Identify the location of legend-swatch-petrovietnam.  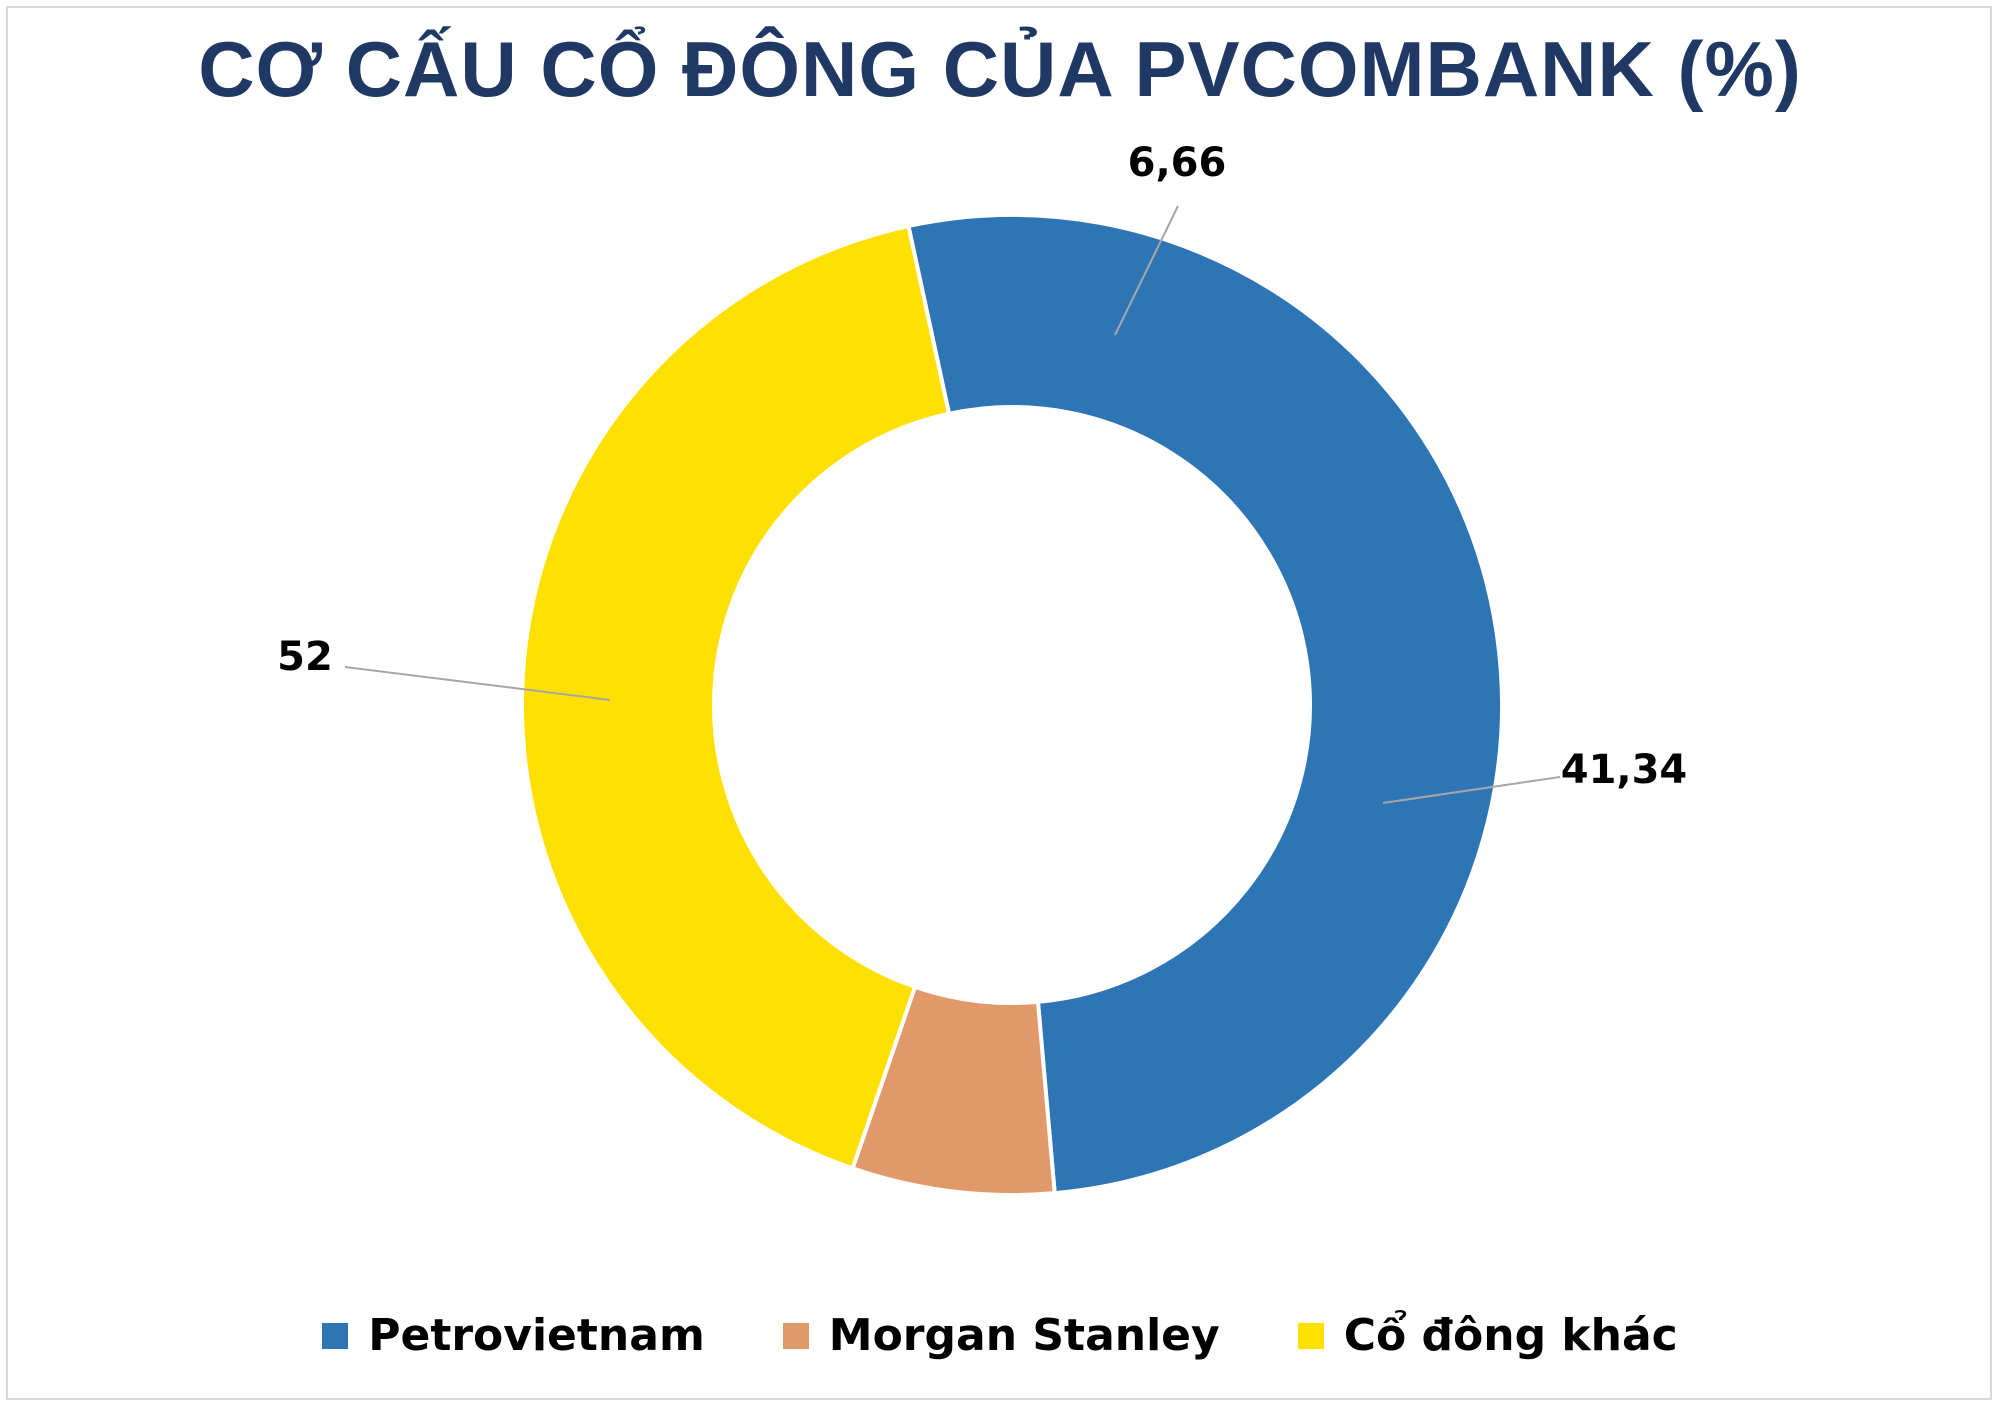
(335, 1335).